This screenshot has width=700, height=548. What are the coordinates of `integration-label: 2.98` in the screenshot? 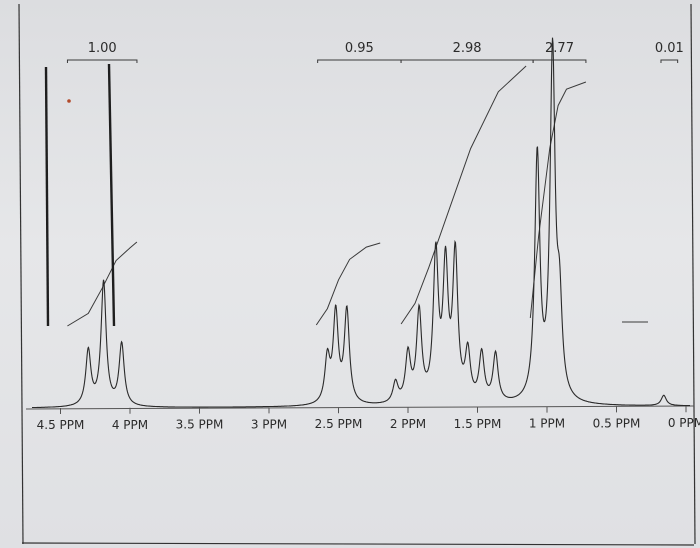 It's located at (467, 48).